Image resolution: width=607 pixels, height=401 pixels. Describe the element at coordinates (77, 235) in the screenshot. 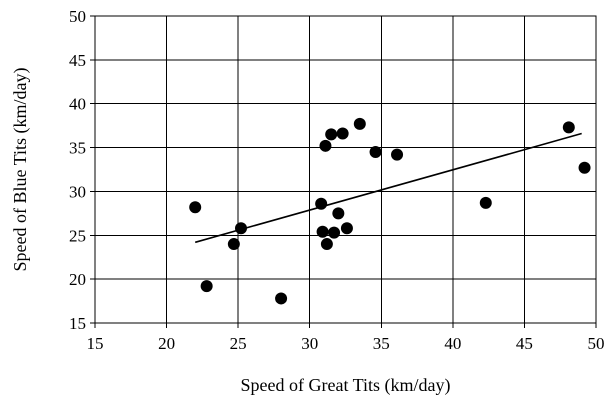

I see `y-tick-label: 25` at that location.